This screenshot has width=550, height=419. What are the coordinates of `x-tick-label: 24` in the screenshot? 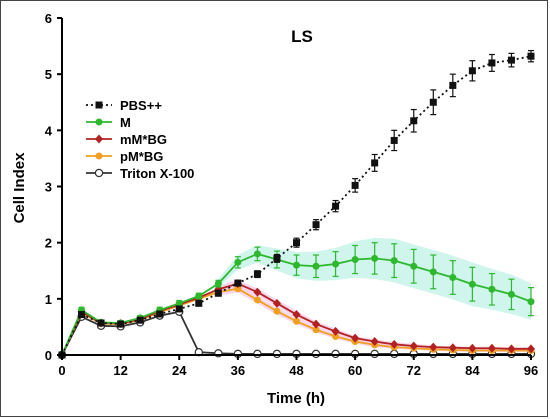 It's located at (179, 370).